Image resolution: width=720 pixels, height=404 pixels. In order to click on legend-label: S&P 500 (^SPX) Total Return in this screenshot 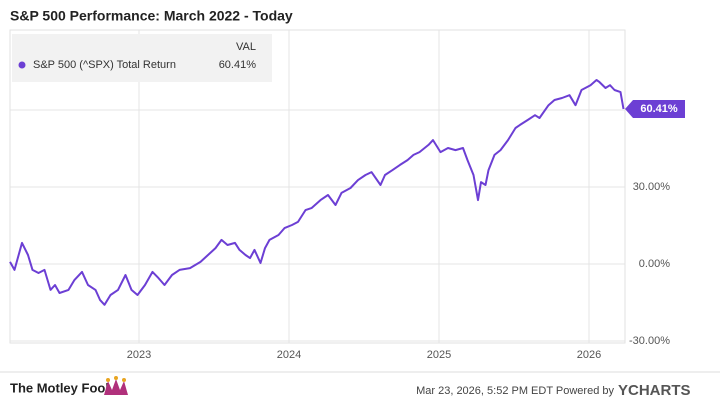, I will do `click(104, 65)`.